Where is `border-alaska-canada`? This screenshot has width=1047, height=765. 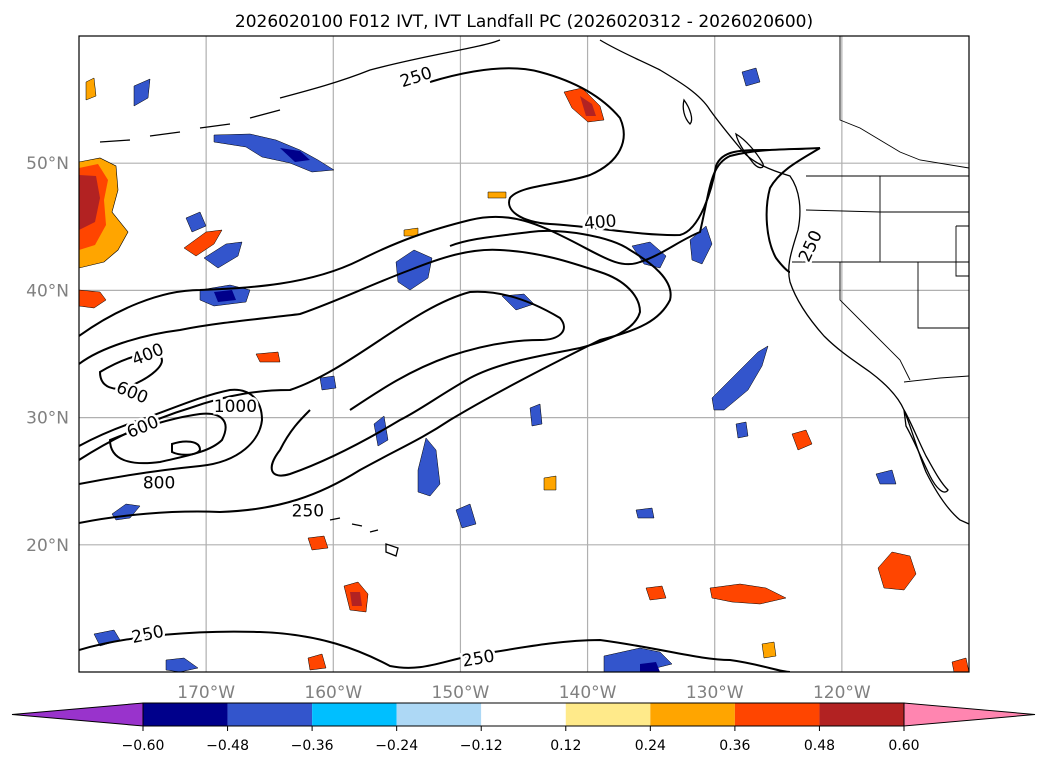 border-alaska-canada is located at coordinates (904, 102).